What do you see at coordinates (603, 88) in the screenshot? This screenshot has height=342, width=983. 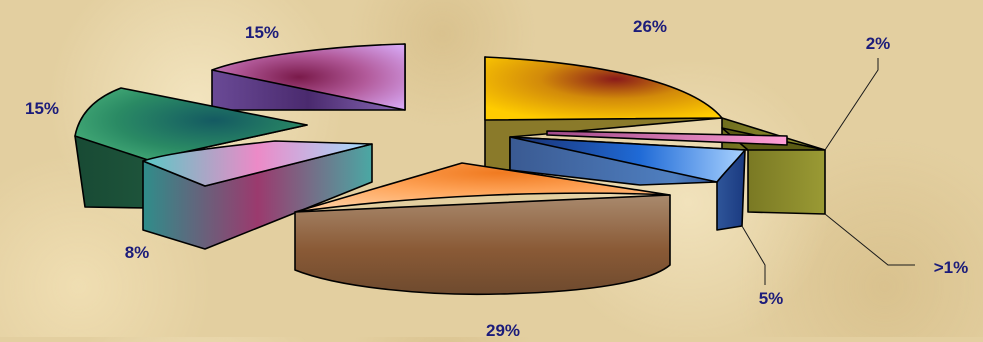 I see `slice-26-gold-top` at bounding box center [603, 88].